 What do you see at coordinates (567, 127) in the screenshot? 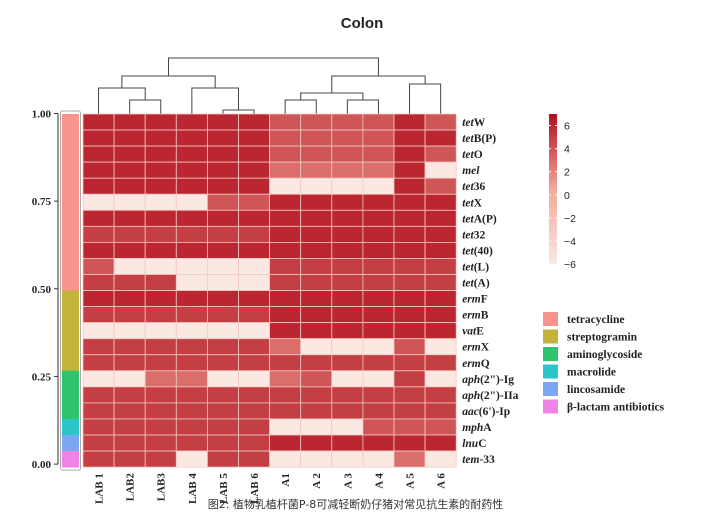
I see `color-scale-tick-label: 6` at bounding box center [567, 127].